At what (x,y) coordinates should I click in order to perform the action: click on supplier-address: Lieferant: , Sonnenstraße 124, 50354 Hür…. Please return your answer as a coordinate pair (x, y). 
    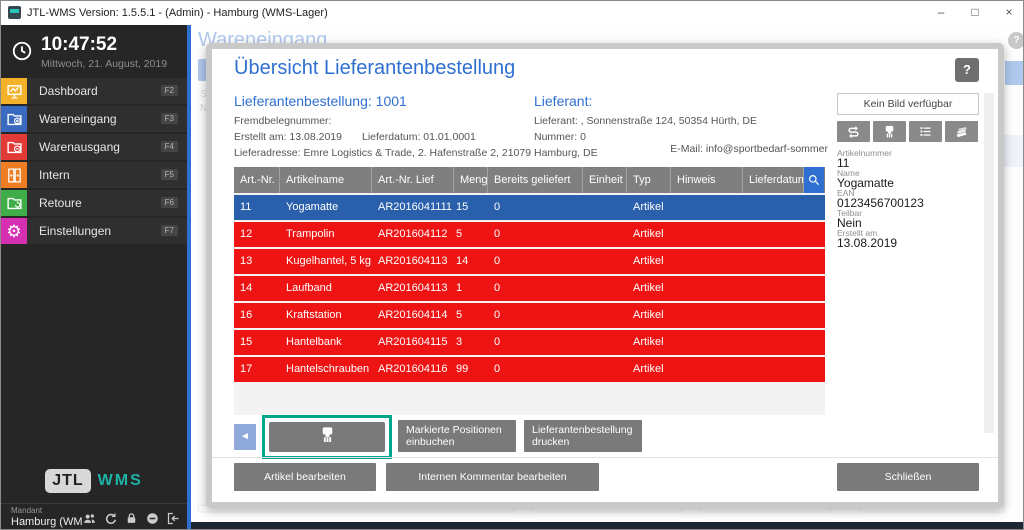
    Looking at the image, I should click on (645, 121).